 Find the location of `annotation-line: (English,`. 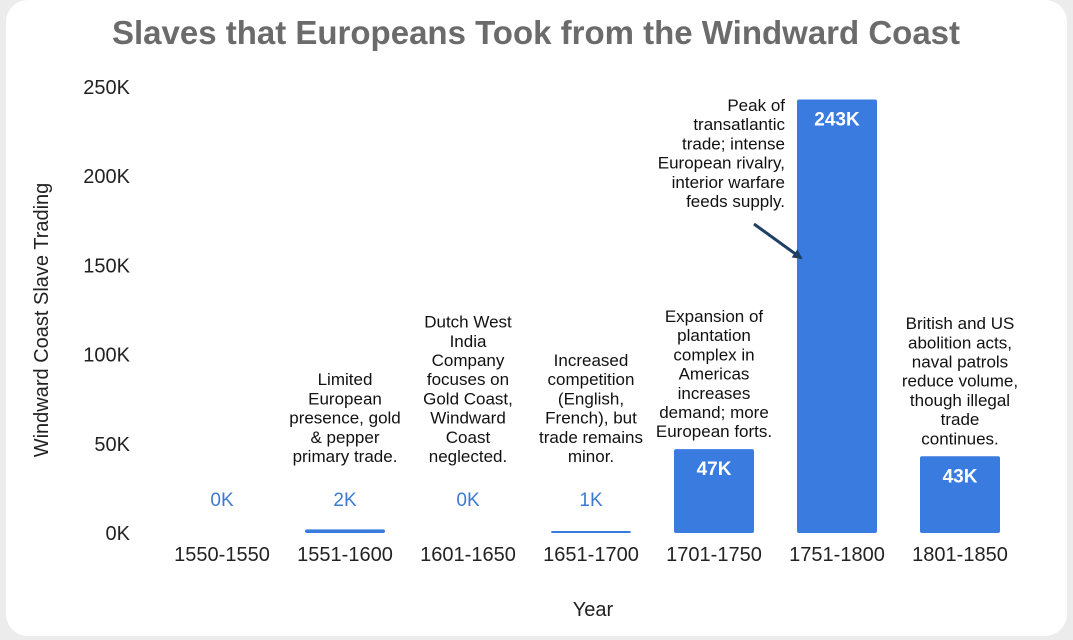

annotation-line: (English, is located at coordinates (591, 398).